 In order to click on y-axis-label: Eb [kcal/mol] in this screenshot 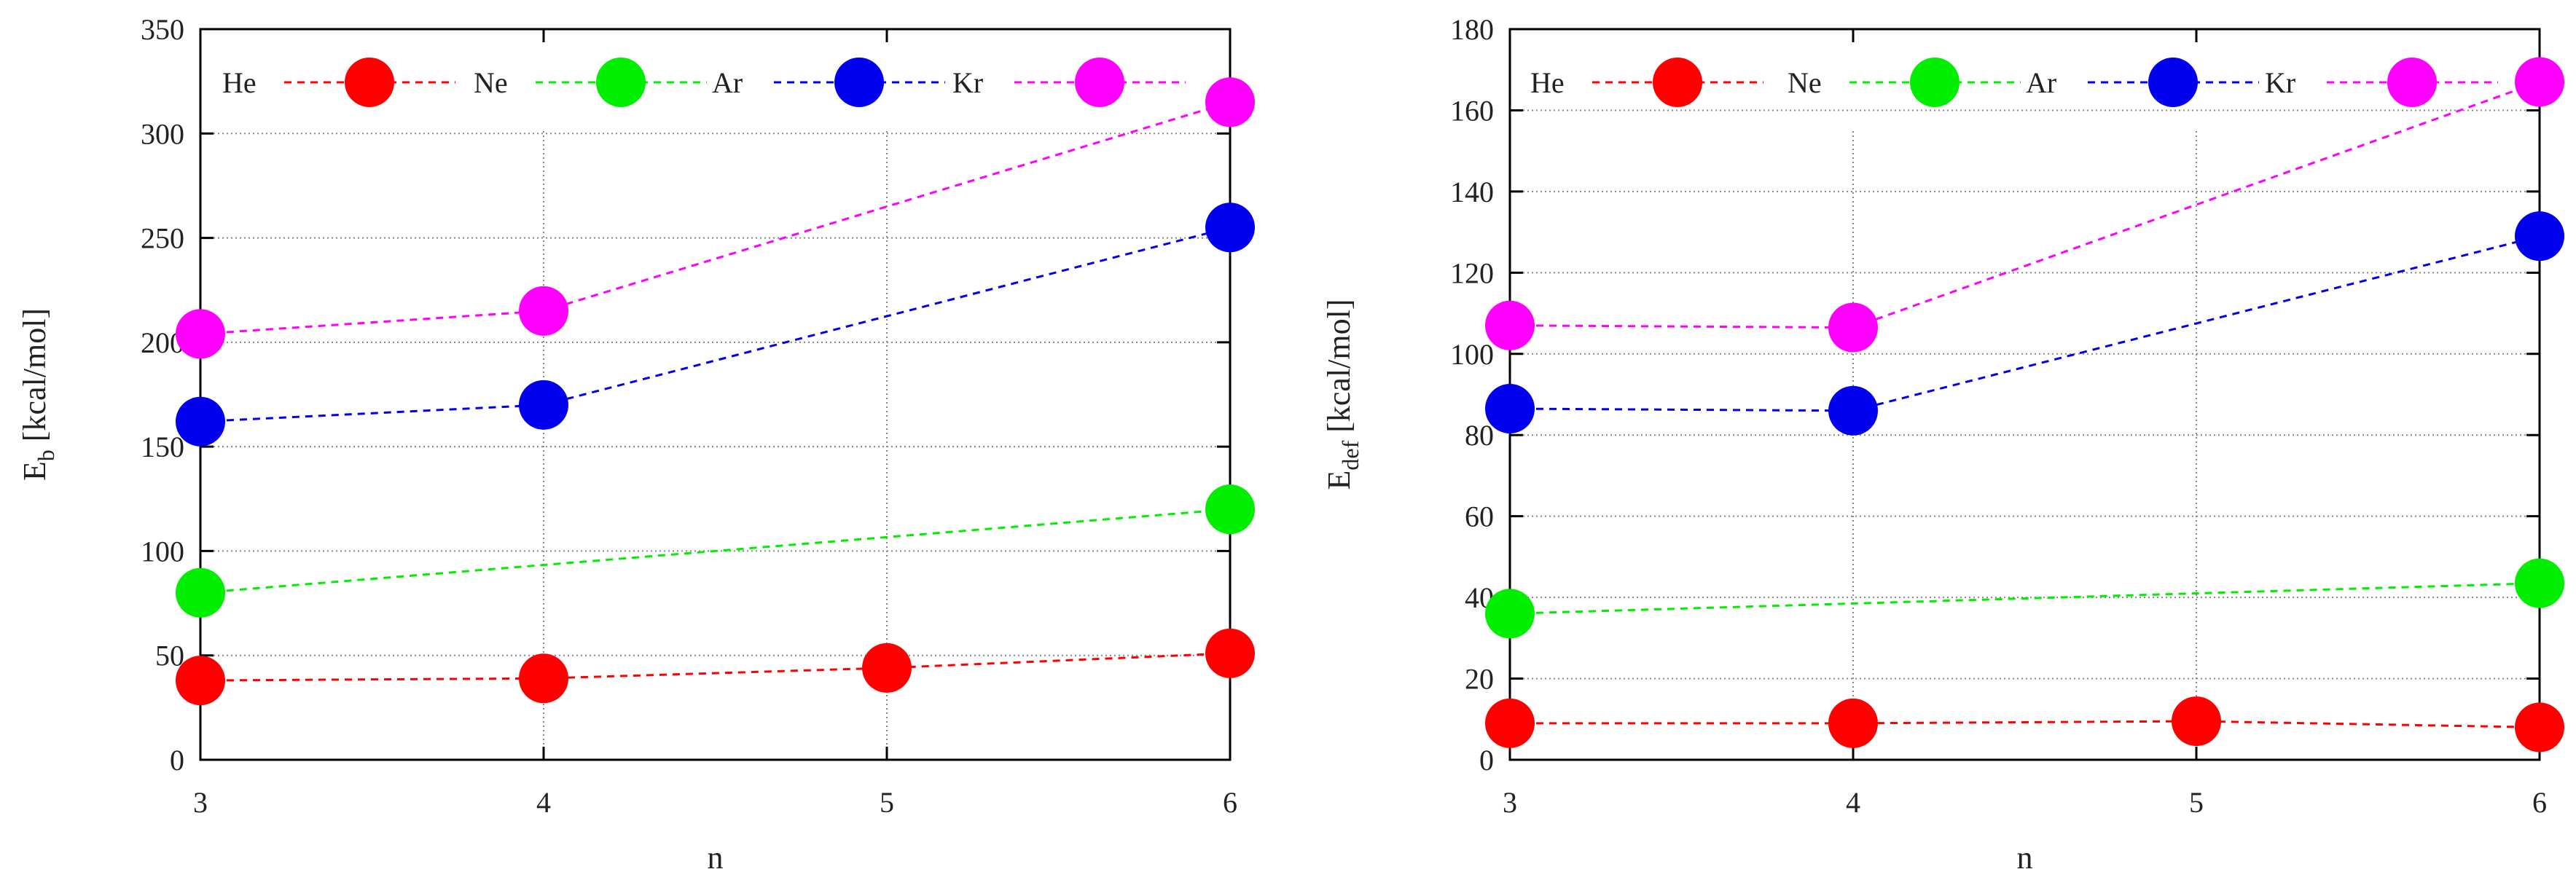, I will do `click(38, 394)`.